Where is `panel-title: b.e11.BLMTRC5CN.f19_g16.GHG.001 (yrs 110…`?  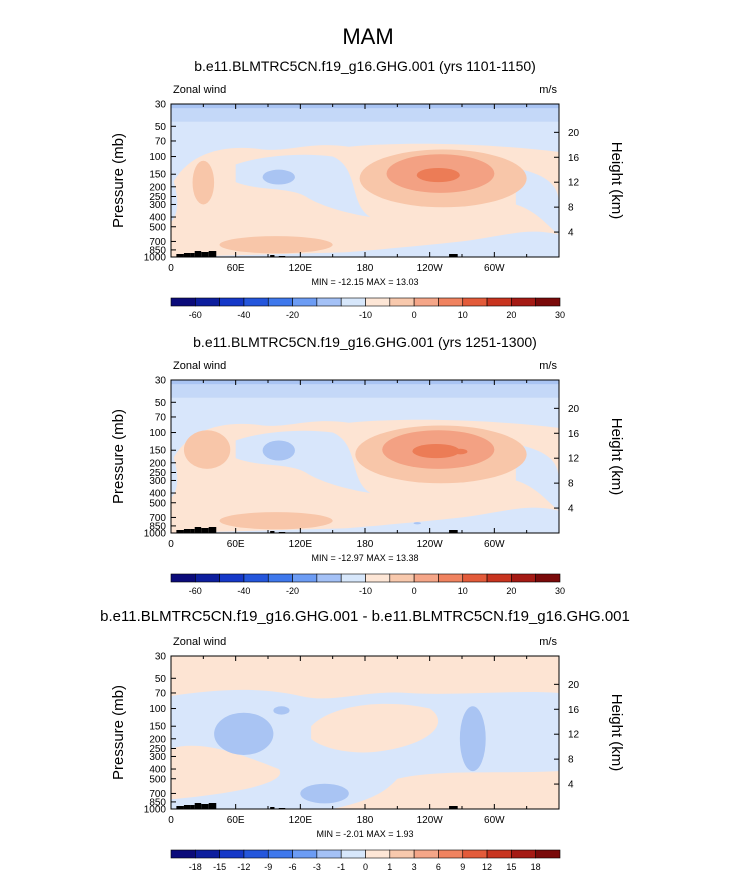
panel-title: b.e11.BLMTRC5CN.f19_g16.GHG.001 (yrs 110… is located at coordinates (365, 66).